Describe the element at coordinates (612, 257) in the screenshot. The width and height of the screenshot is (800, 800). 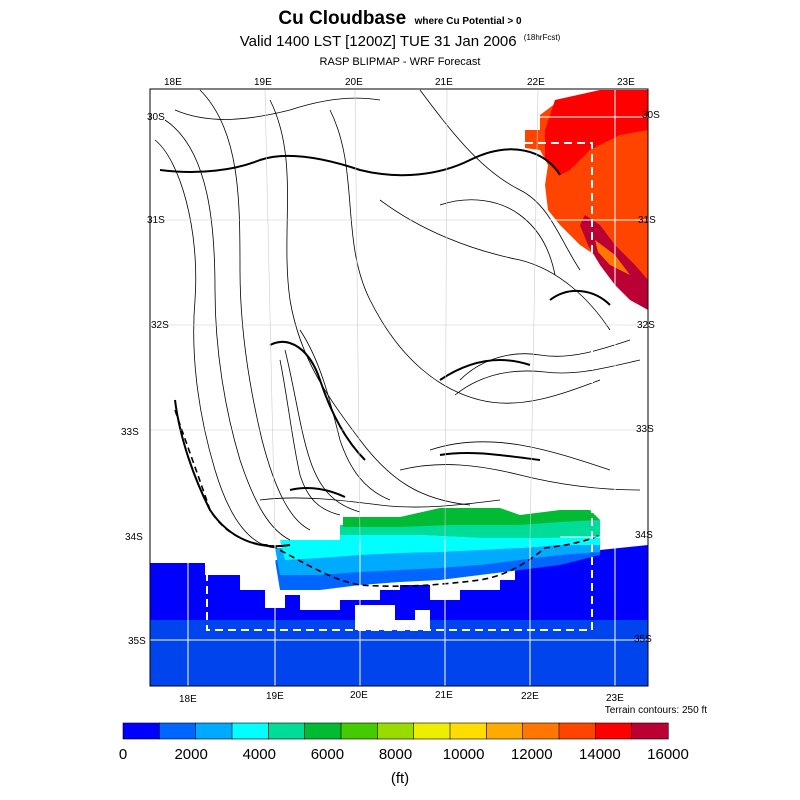
I see `field-orange-edge` at that location.